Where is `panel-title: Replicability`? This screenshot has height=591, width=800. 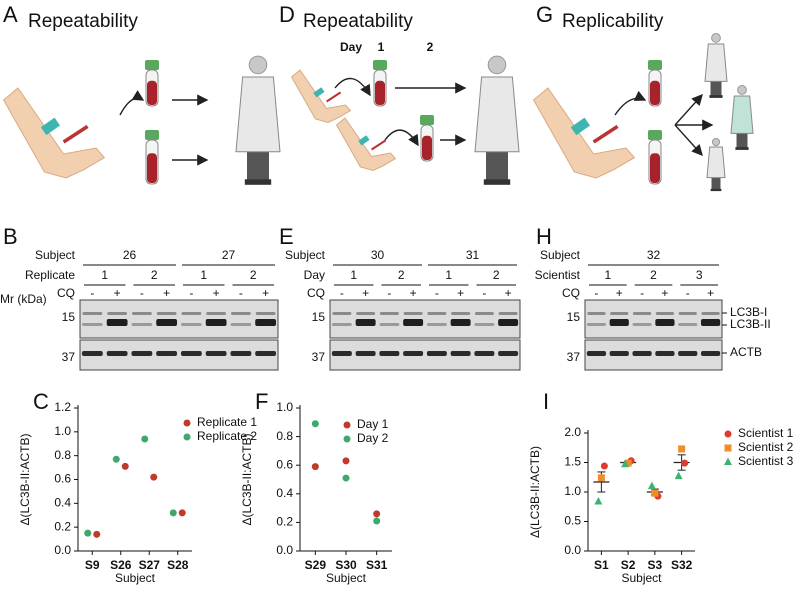
panel-title: Replicability is located at coordinates (613, 21).